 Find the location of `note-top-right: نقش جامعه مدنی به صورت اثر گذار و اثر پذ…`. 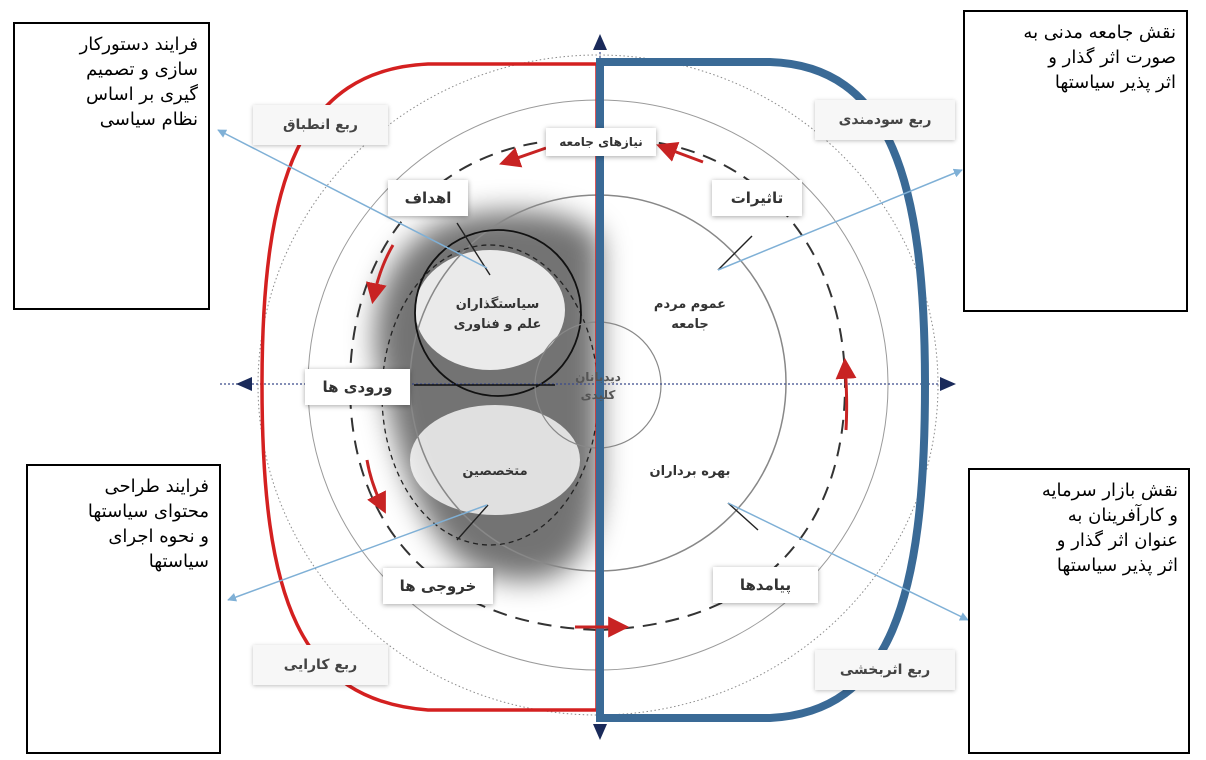

note-top-right: نقش جامعه مدنی به صورت اثر گذار و اثر پذ… is located at coordinates (1075, 161).